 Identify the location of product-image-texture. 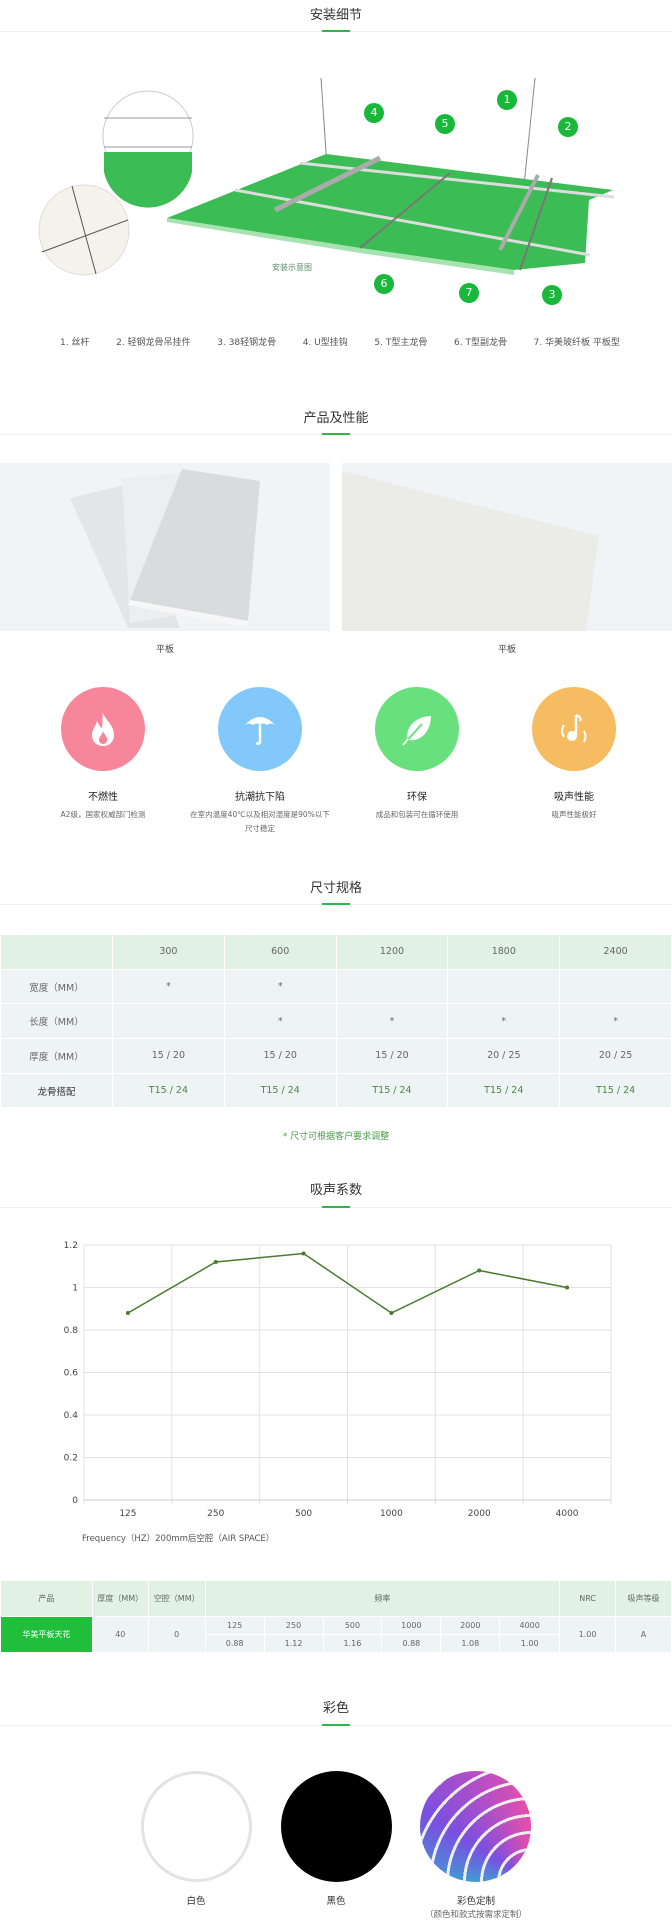
(507, 547).